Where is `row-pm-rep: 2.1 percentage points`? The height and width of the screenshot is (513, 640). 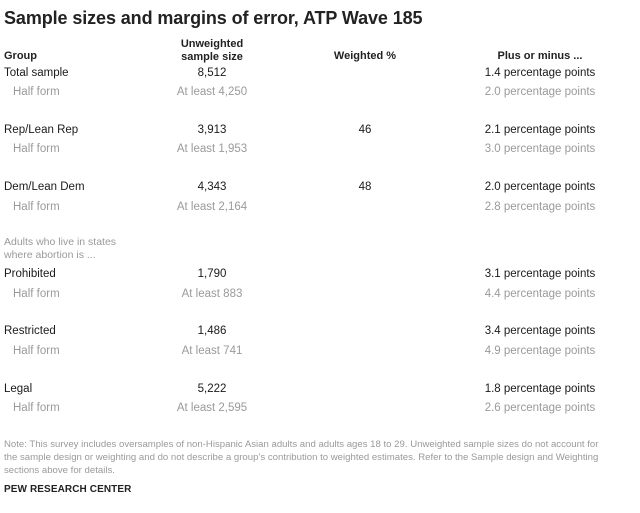
row-pm-rep: 2.1 percentage points is located at coordinates (540, 130).